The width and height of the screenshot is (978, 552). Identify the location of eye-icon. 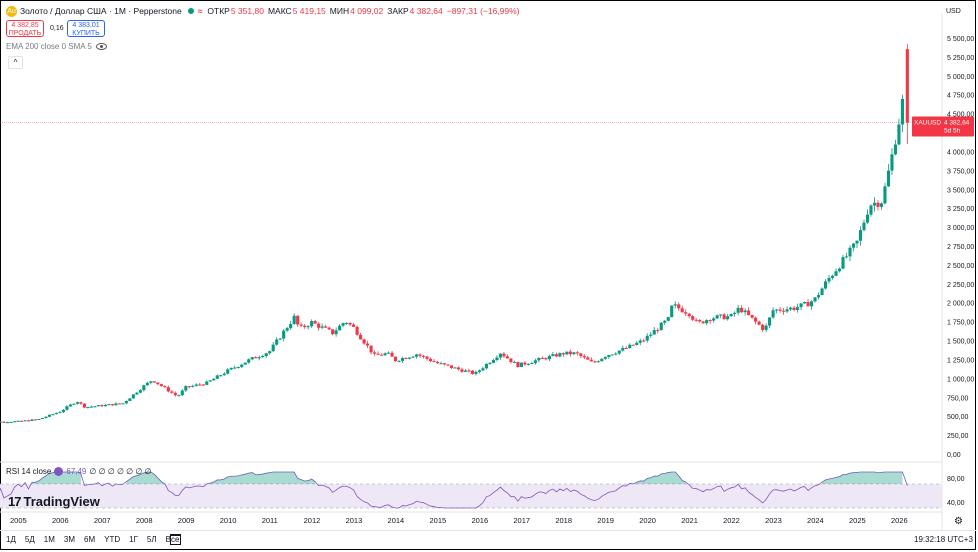
(101, 46).